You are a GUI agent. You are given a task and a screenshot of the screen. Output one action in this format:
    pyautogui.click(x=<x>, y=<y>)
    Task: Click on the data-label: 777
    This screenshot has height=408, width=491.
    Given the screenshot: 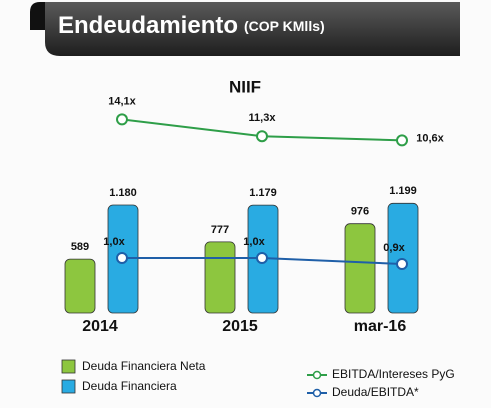 What is the action you would take?
    pyautogui.click(x=220, y=230)
    